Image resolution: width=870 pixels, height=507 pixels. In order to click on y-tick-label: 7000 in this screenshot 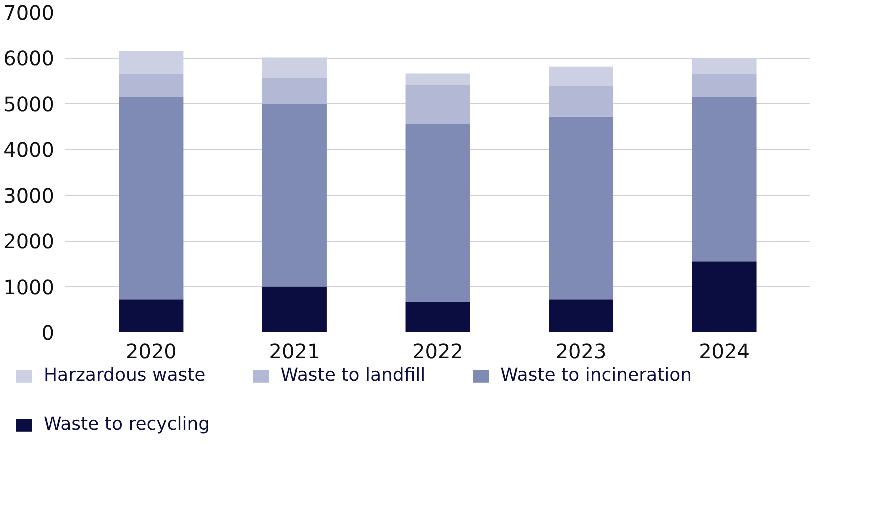, I will do `click(29, 13)`.